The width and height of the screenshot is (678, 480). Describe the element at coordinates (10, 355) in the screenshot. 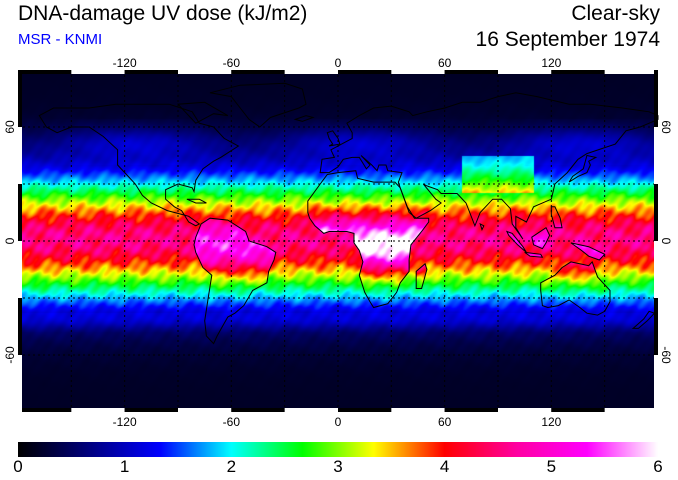

I see `lat-tick-label-left: -60` at that location.